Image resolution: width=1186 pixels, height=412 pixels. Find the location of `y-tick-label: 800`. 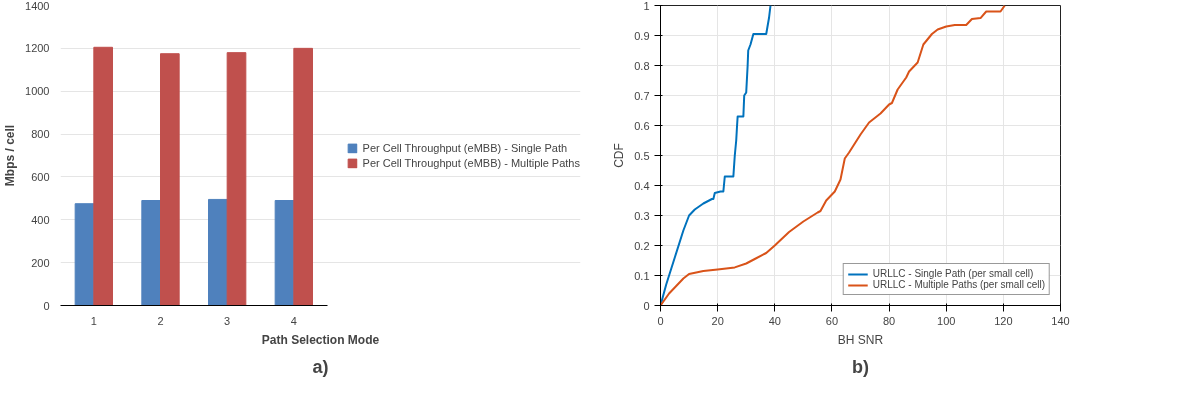

y-tick-label: 800 is located at coordinates (40, 134).